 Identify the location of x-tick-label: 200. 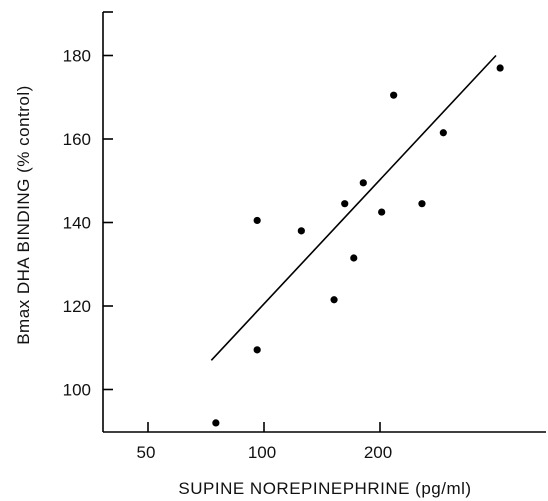
(378, 452).